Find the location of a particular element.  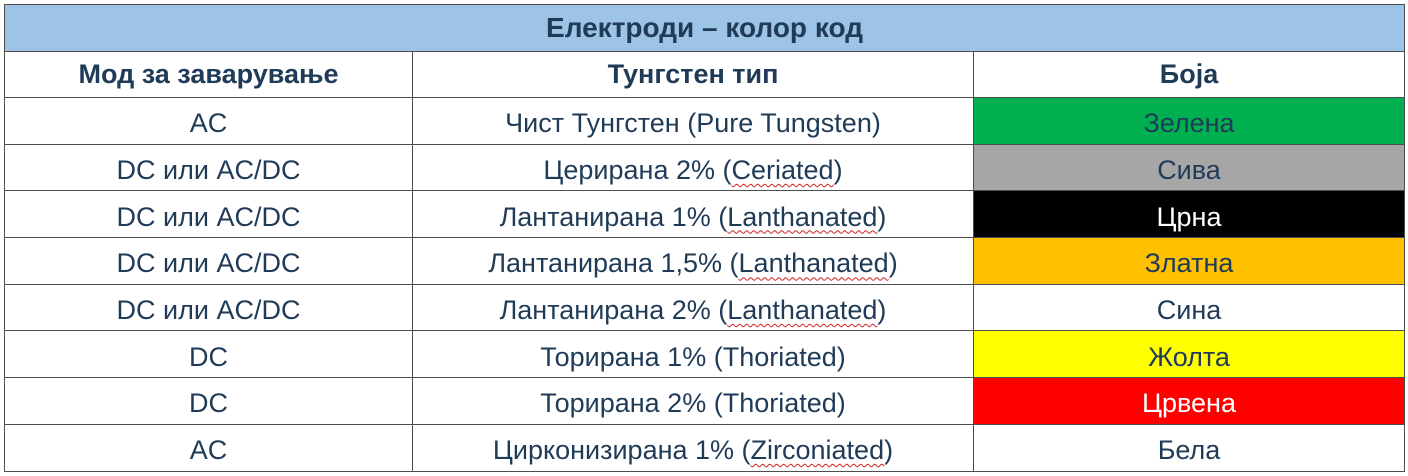

cell-color-swatch: Сива is located at coordinates (1189, 167).